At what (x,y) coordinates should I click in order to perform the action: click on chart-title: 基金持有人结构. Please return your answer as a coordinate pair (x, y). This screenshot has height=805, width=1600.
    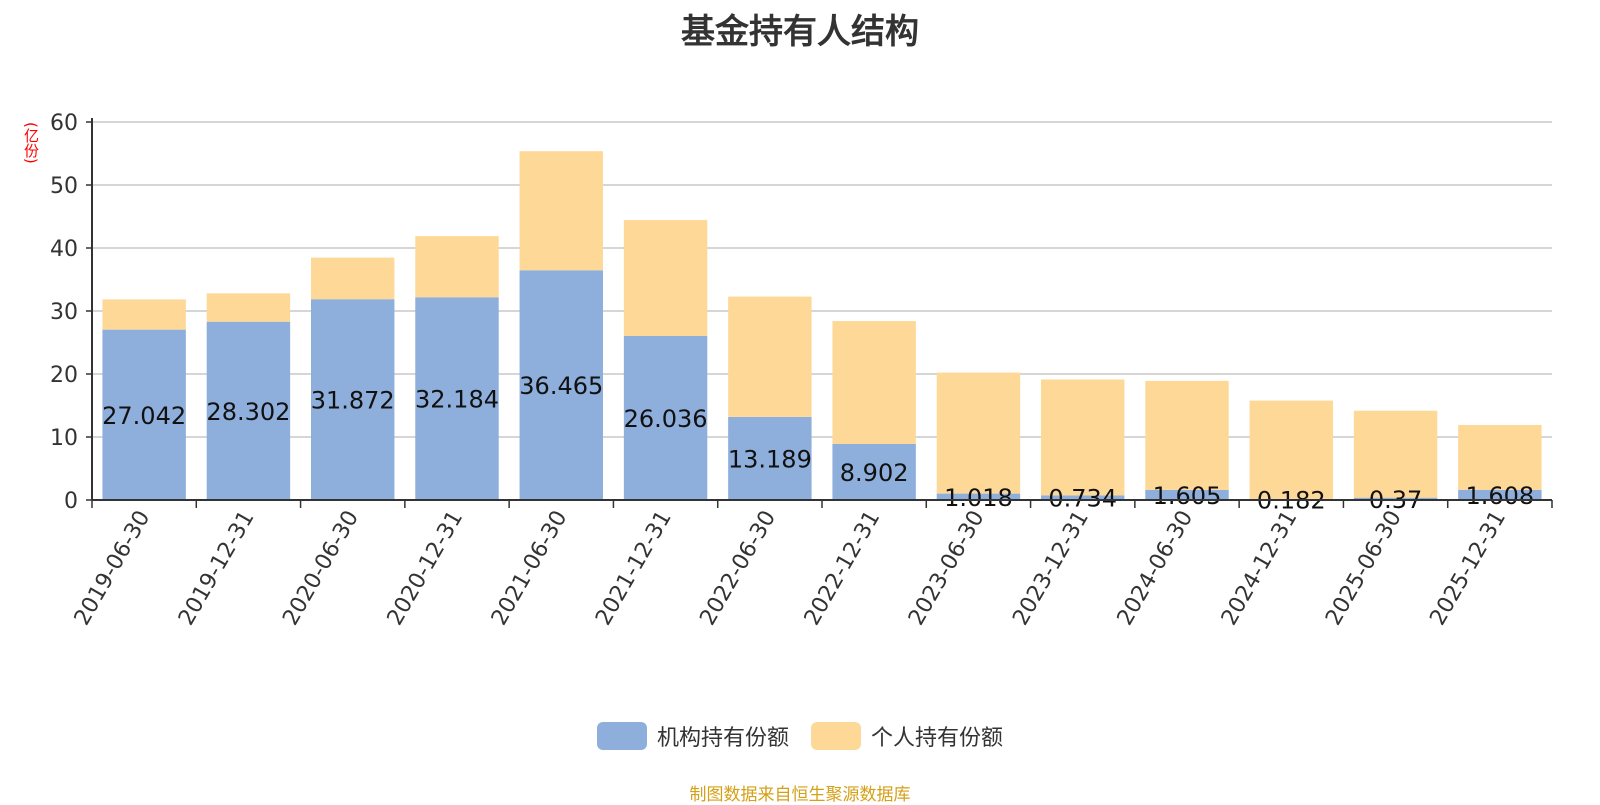
    Looking at the image, I should click on (800, 32).